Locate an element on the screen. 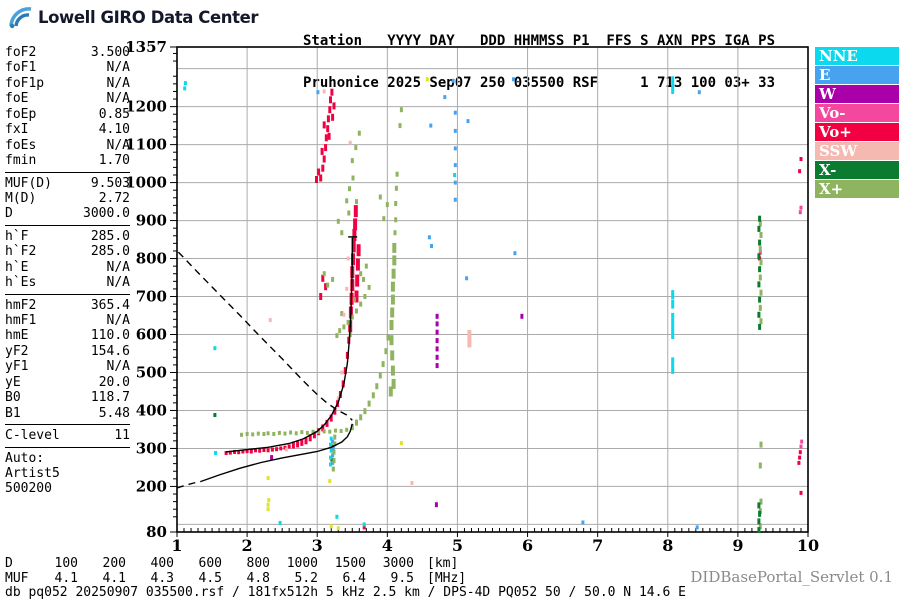  param-row: hmE 110.0 is located at coordinates (67, 335).